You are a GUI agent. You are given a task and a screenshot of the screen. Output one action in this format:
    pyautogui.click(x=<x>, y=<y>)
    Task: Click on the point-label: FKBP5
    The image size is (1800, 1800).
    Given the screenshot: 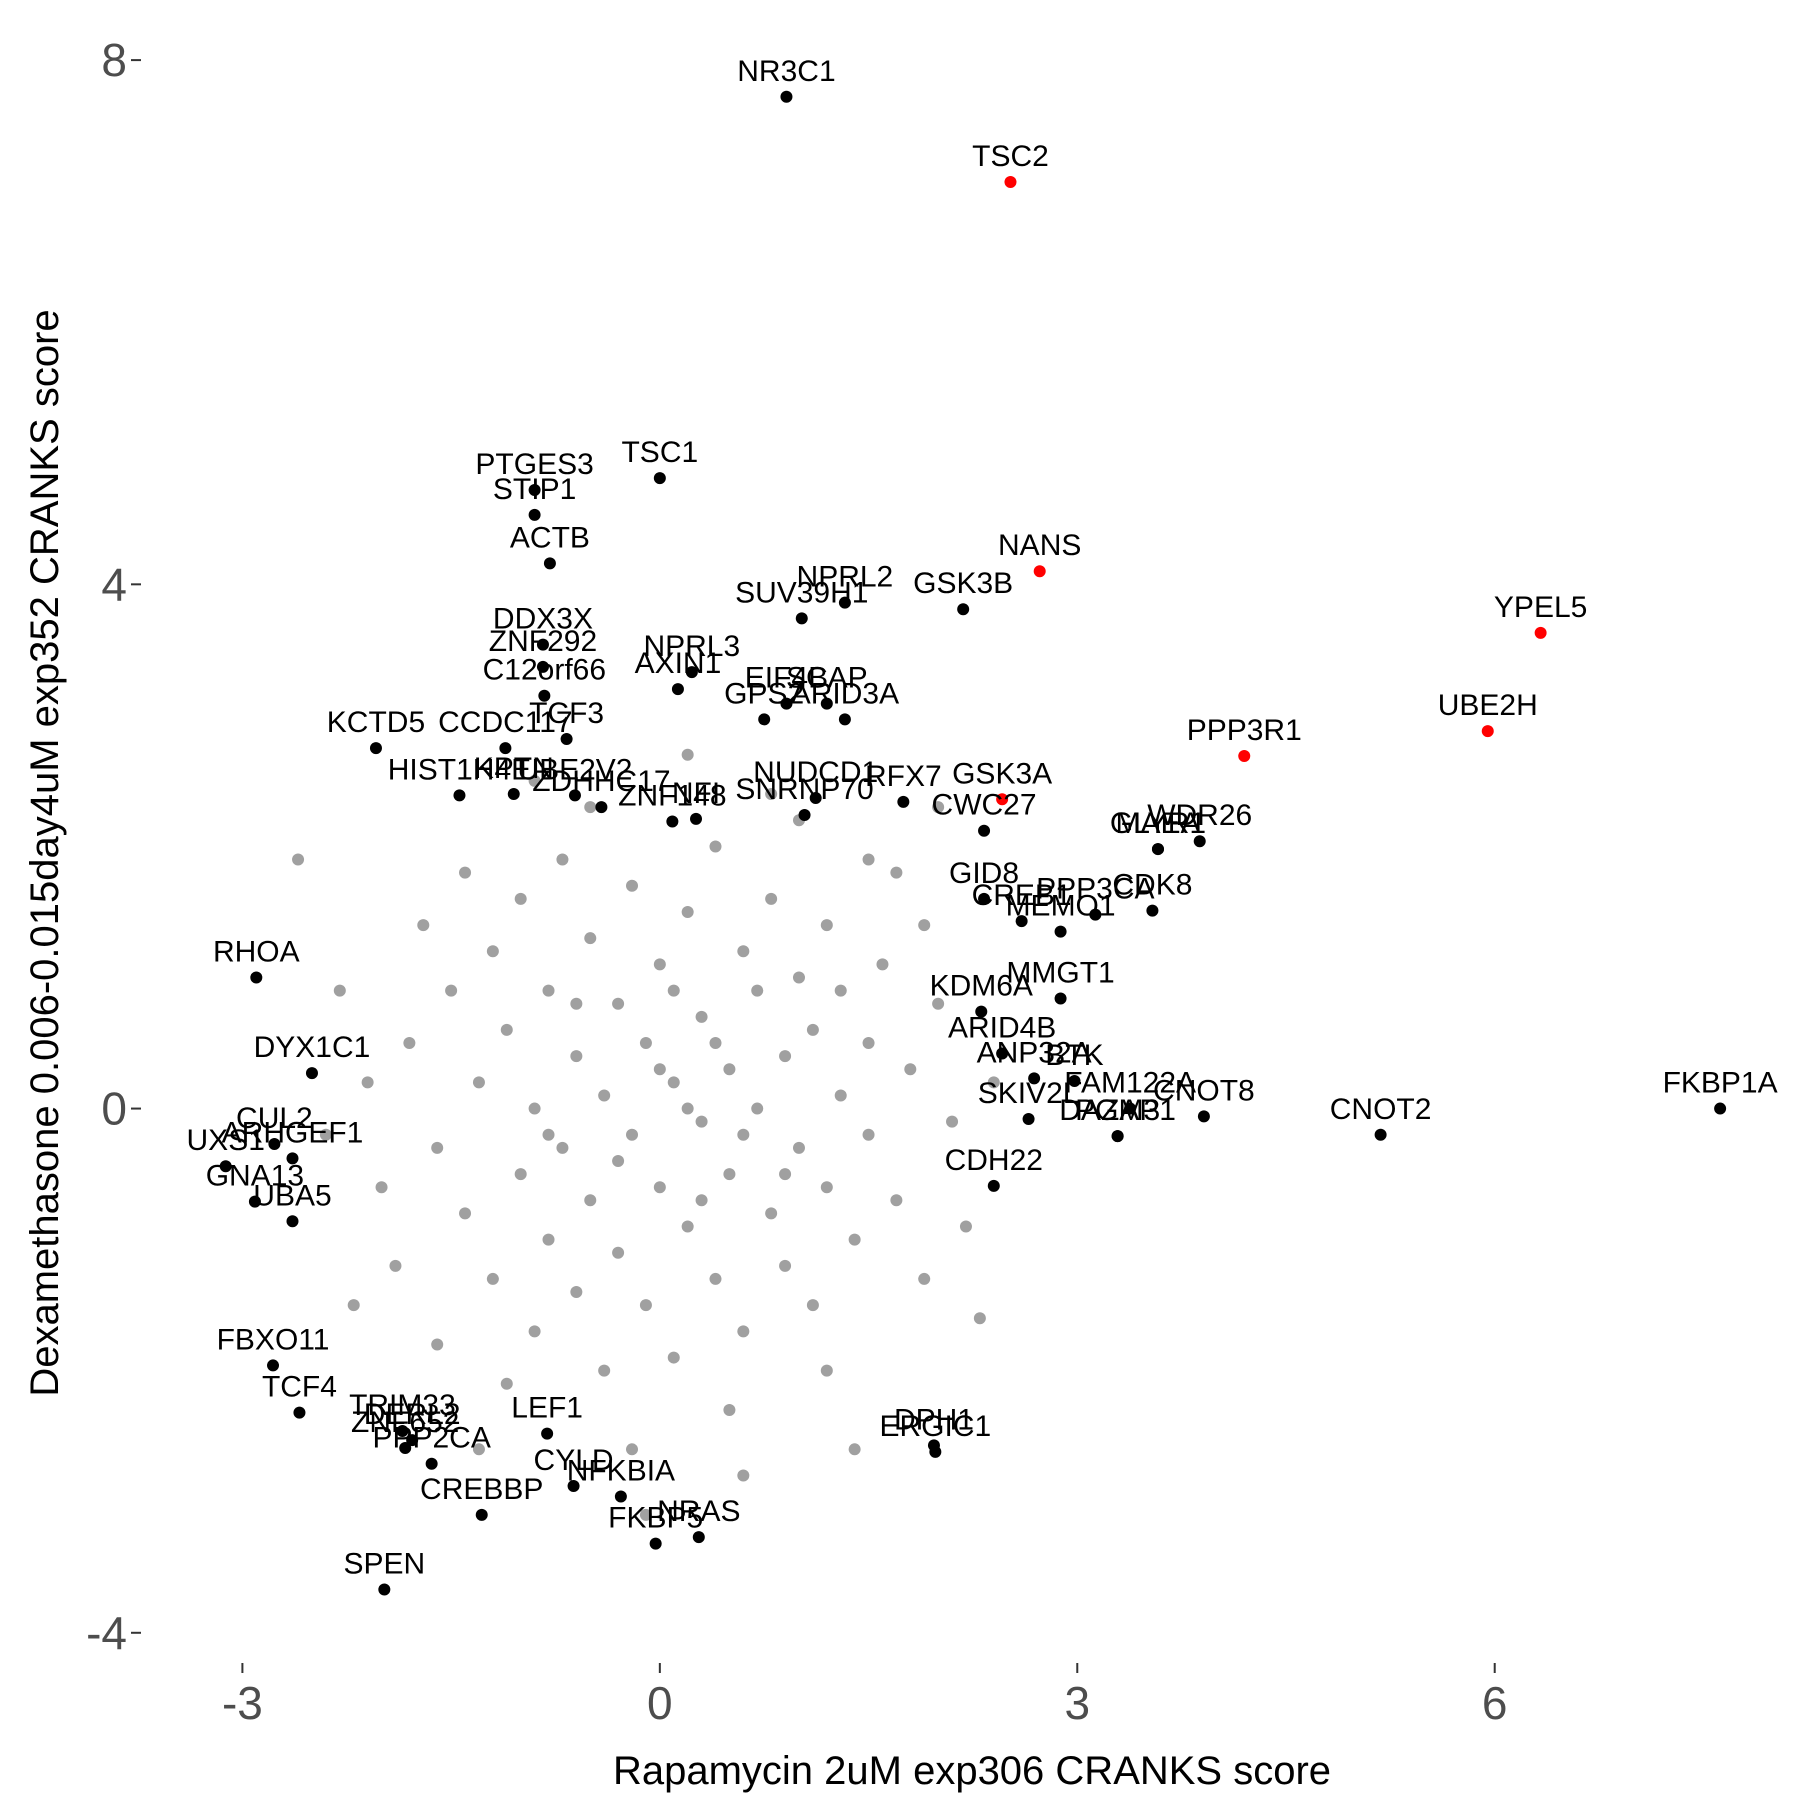 What is the action you would take?
    pyautogui.click(x=655, y=1518)
    